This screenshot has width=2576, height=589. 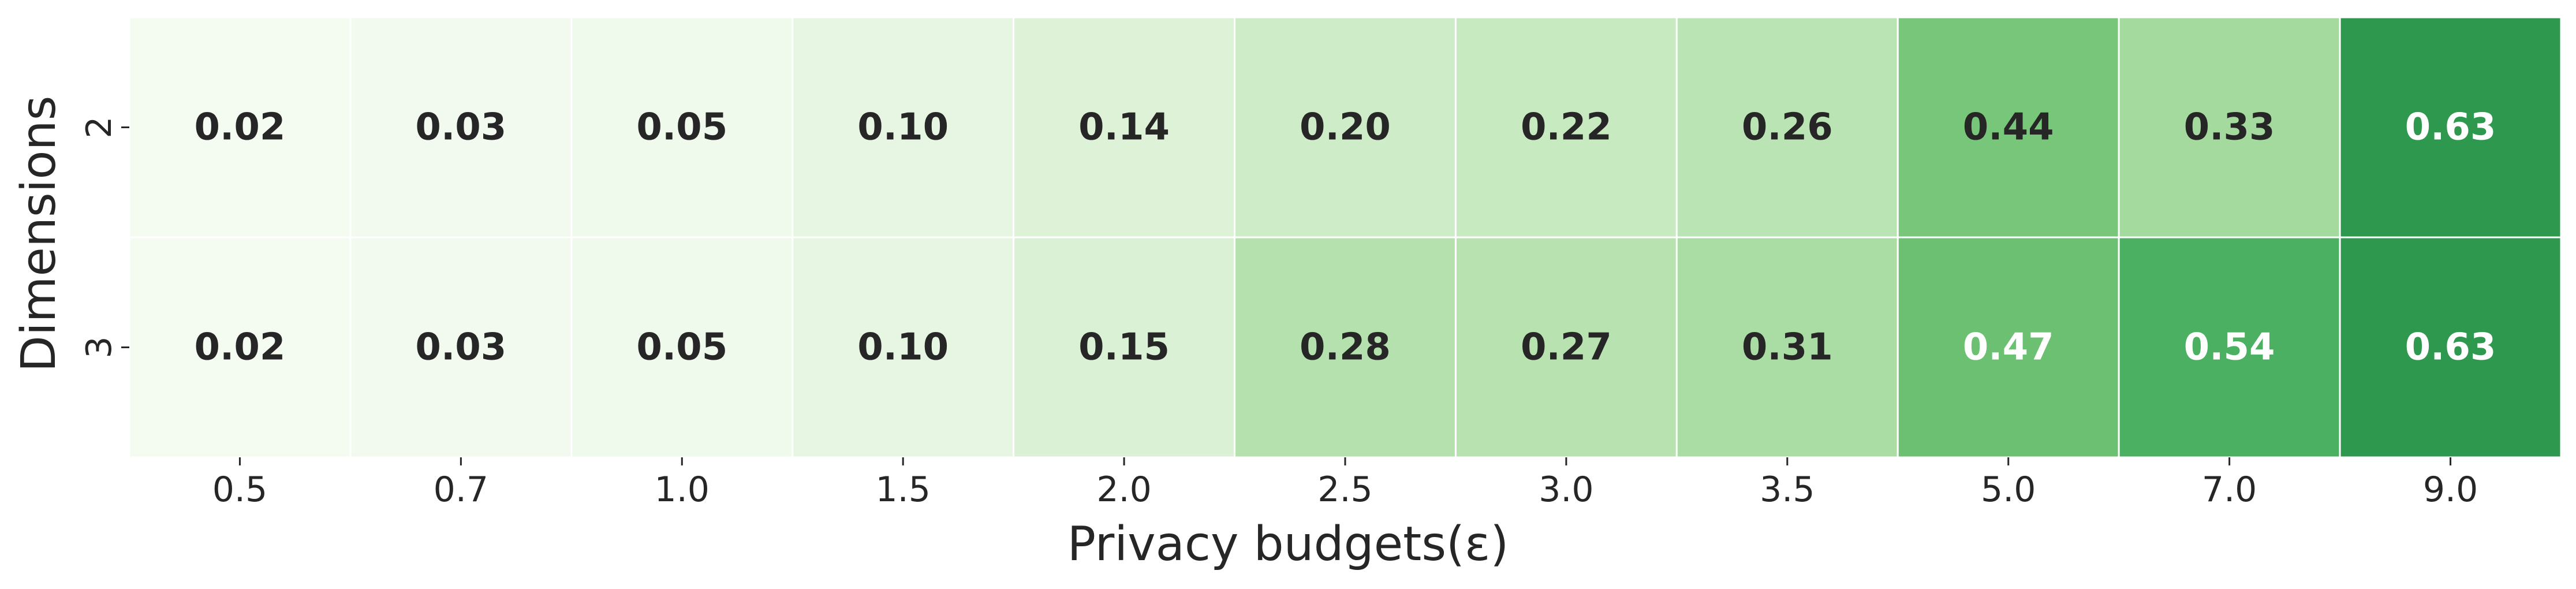 I want to click on x-tick-label: 7.0, so click(x=2229, y=489).